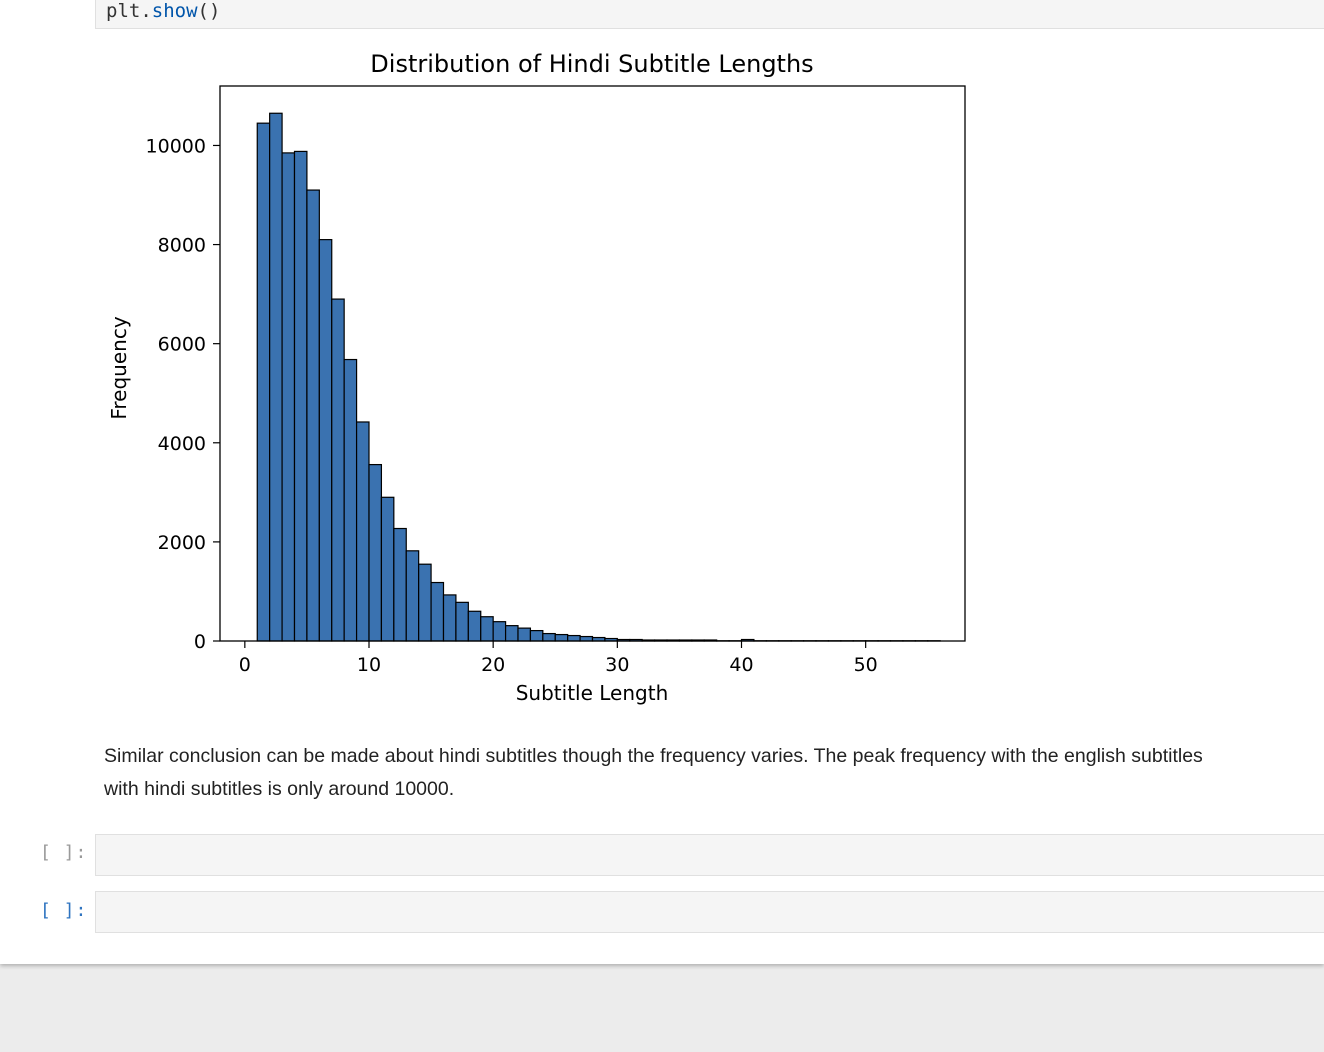 The width and height of the screenshot is (1324, 1052). What do you see at coordinates (866, 665) in the screenshot?
I see `x-tick-label: 50` at bounding box center [866, 665].